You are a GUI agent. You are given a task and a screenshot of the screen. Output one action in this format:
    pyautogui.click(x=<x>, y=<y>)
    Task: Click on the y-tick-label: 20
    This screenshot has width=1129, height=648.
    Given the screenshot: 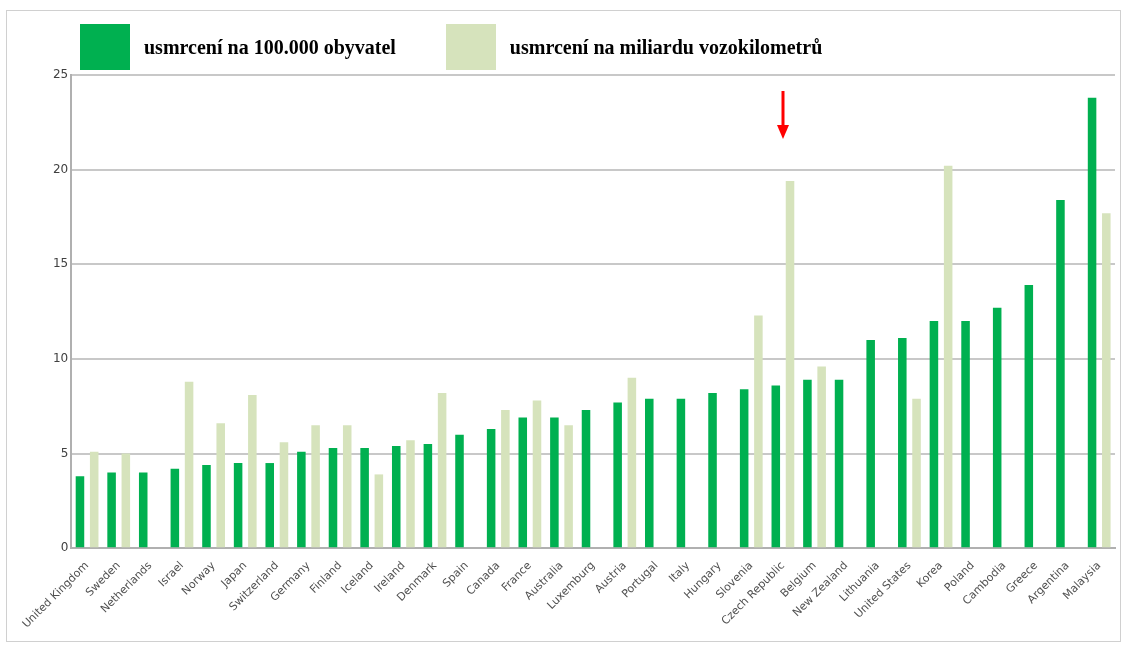 What is the action you would take?
    pyautogui.click(x=60, y=168)
    